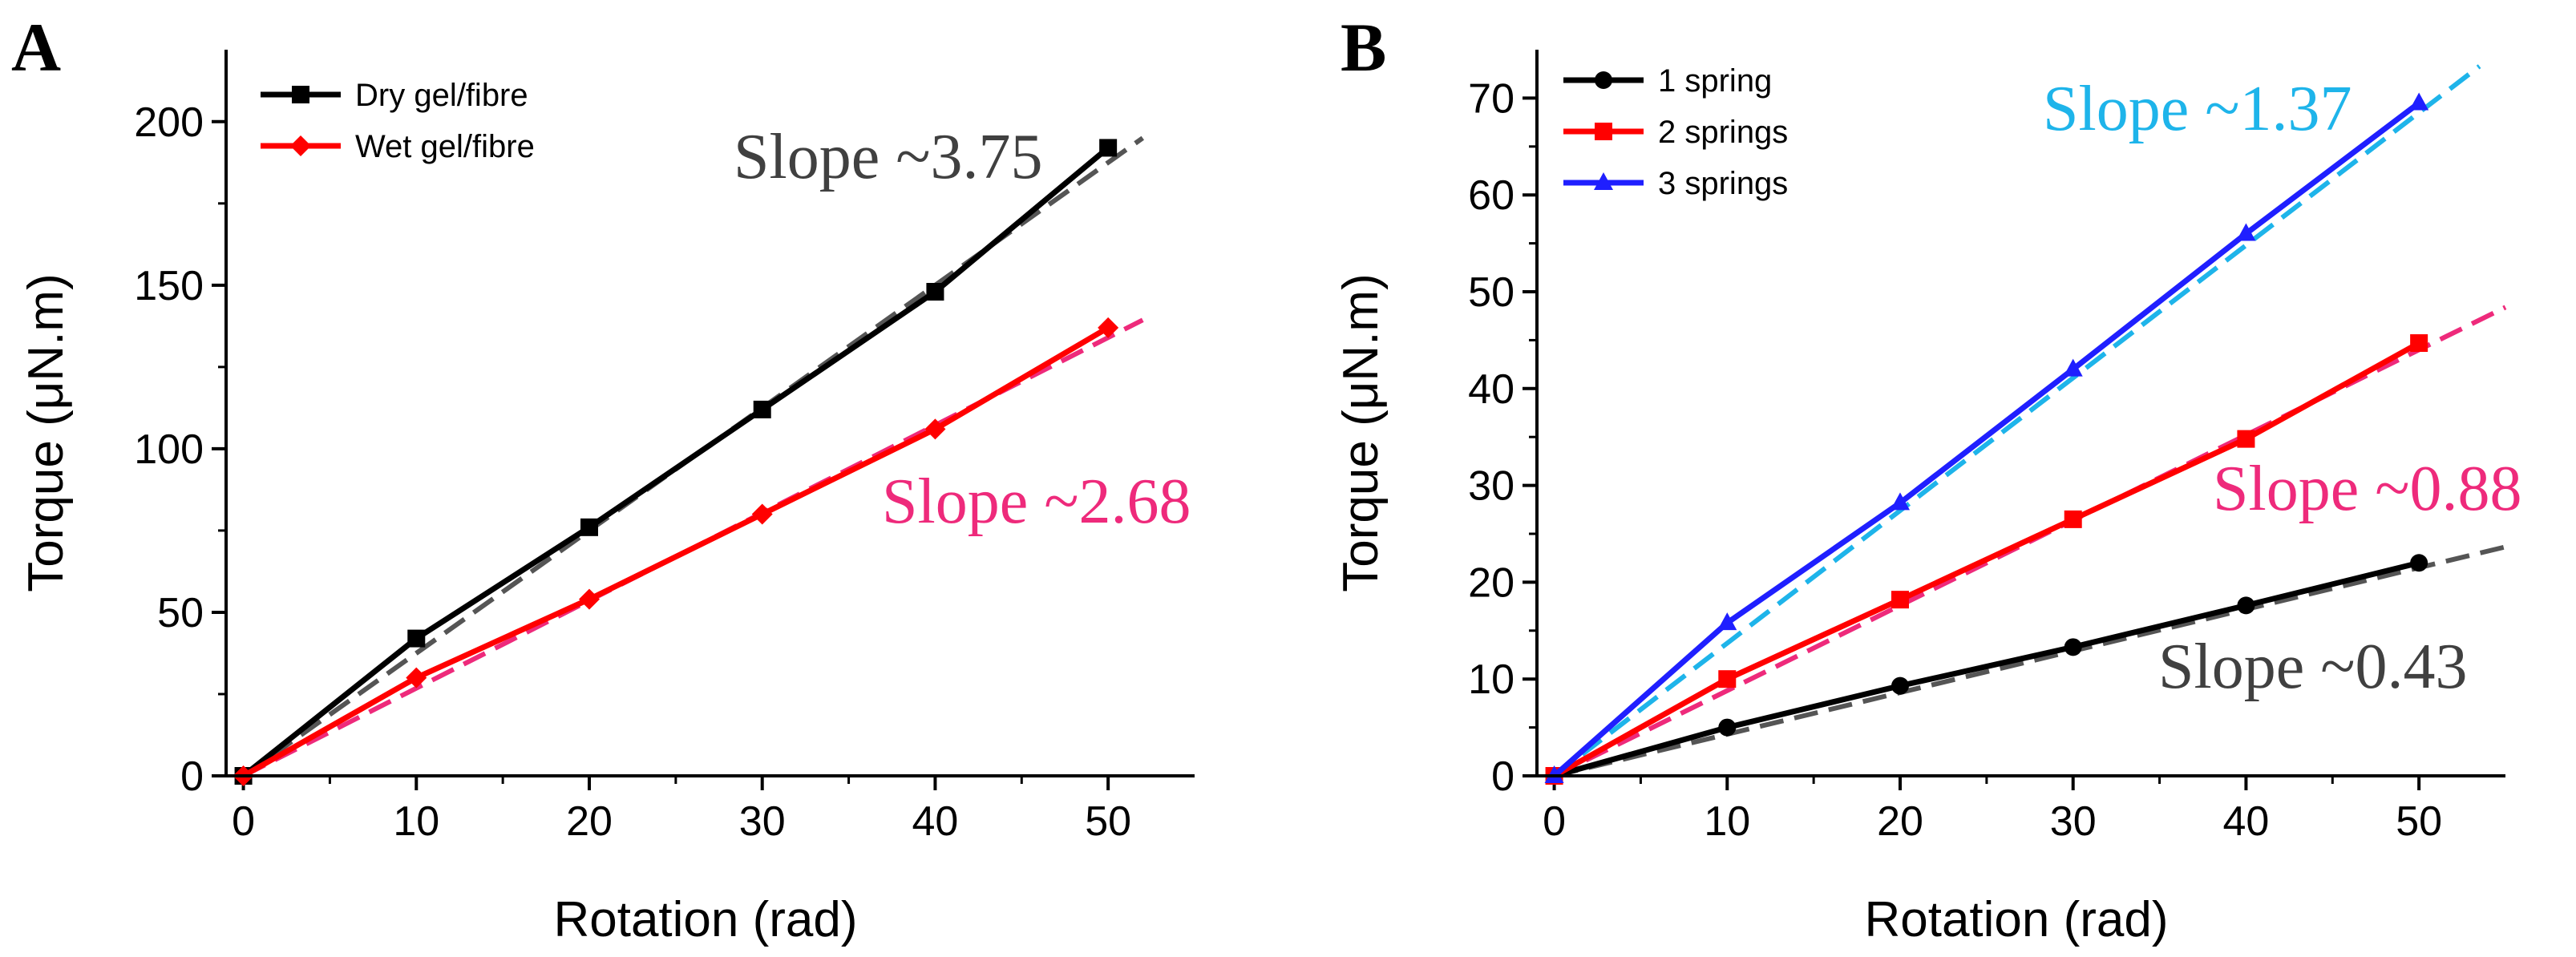 The height and width of the screenshot is (957, 2576). Describe the element at coordinates (589, 821) in the screenshot. I see `panel-a-x-tick-label: 20` at that location.